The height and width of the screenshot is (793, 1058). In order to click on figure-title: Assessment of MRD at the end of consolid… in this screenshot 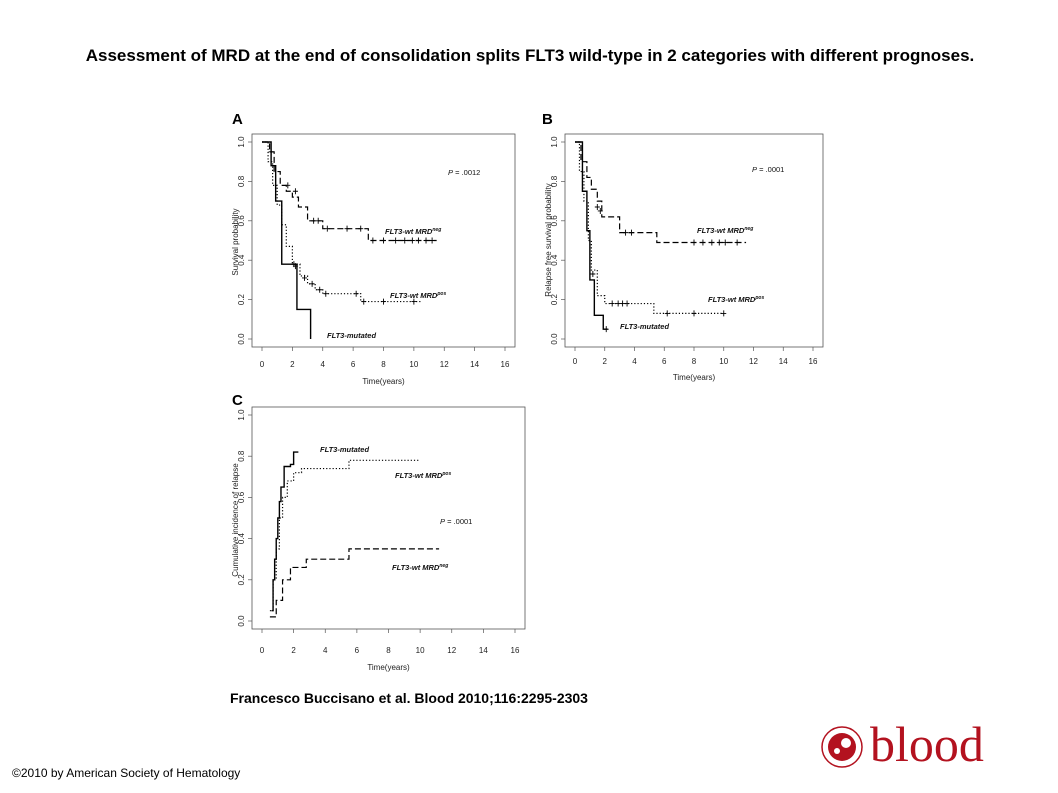, I will do `click(530, 55)`.